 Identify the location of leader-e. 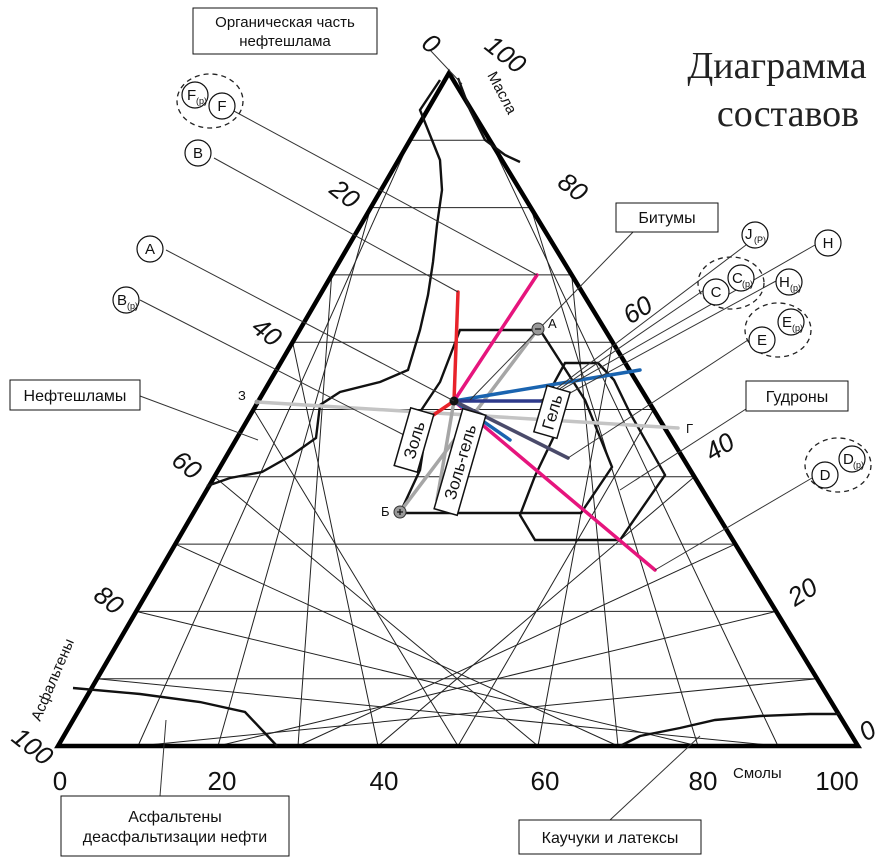
(658, 399).